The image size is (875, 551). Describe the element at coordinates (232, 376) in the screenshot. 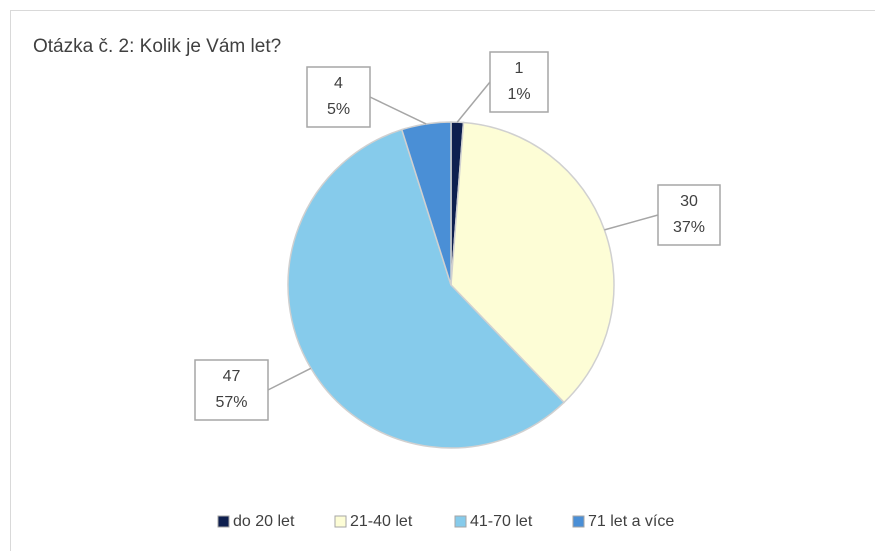

I see `data-label: 47` at that location.